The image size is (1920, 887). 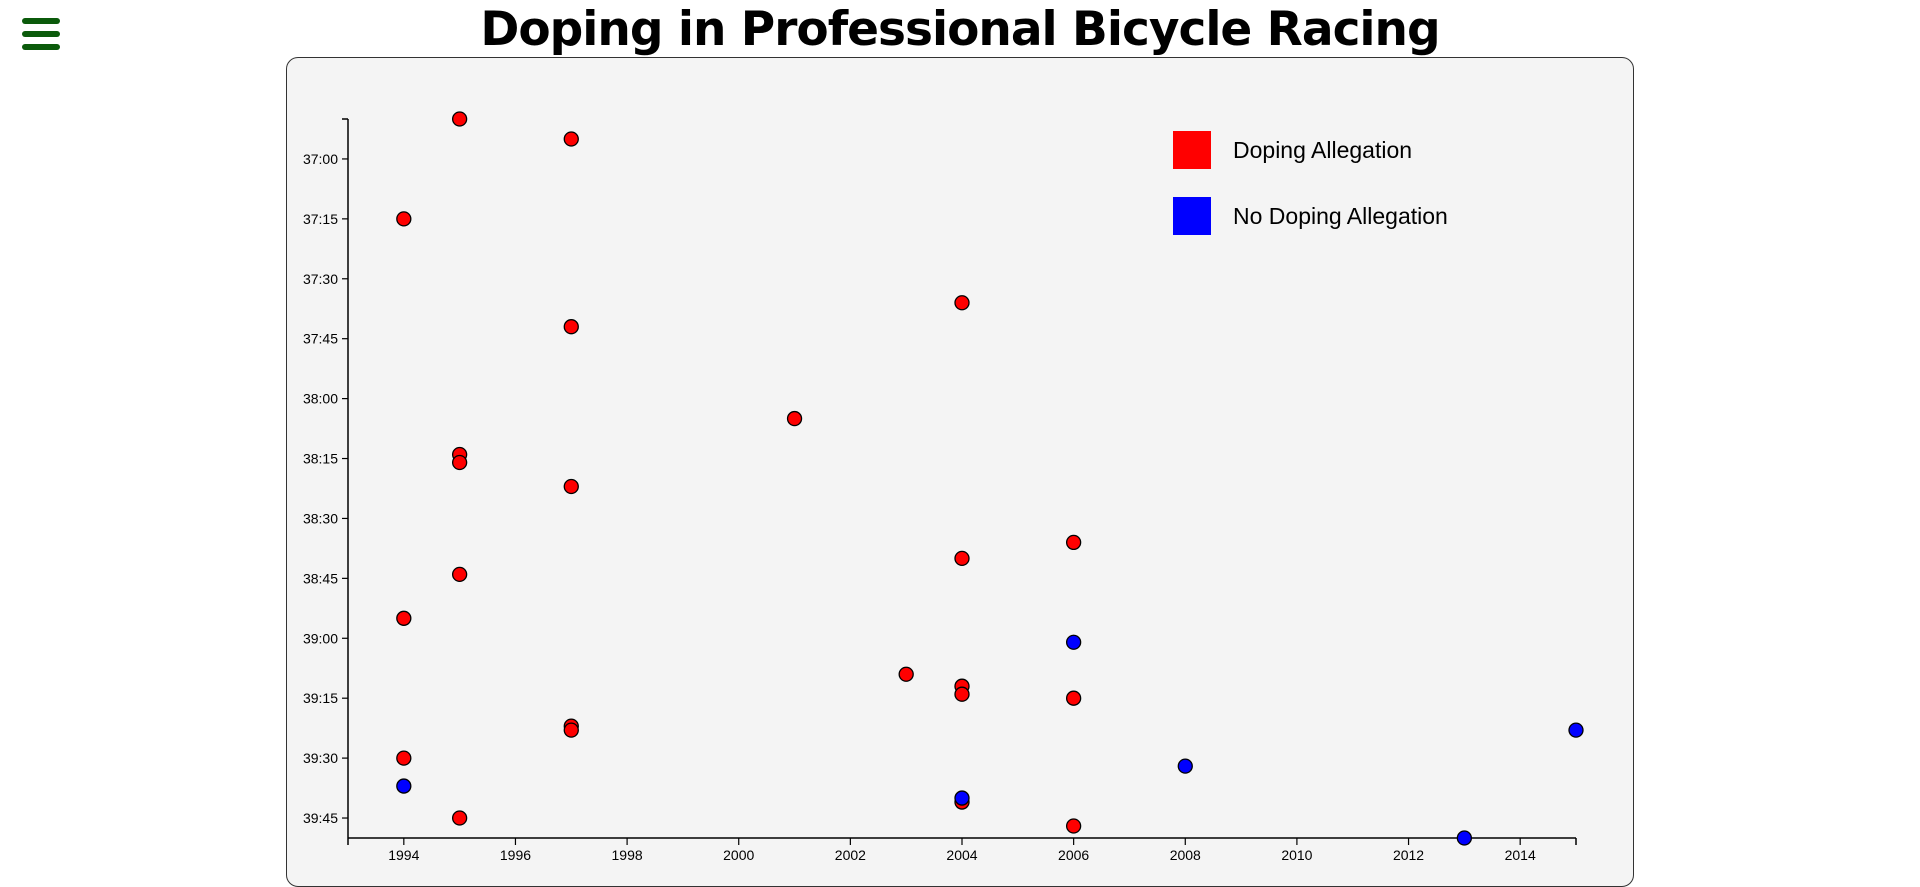 I want to click on legend-label-no-doping: No Doping Allegation, so click(x=1340, y=216).